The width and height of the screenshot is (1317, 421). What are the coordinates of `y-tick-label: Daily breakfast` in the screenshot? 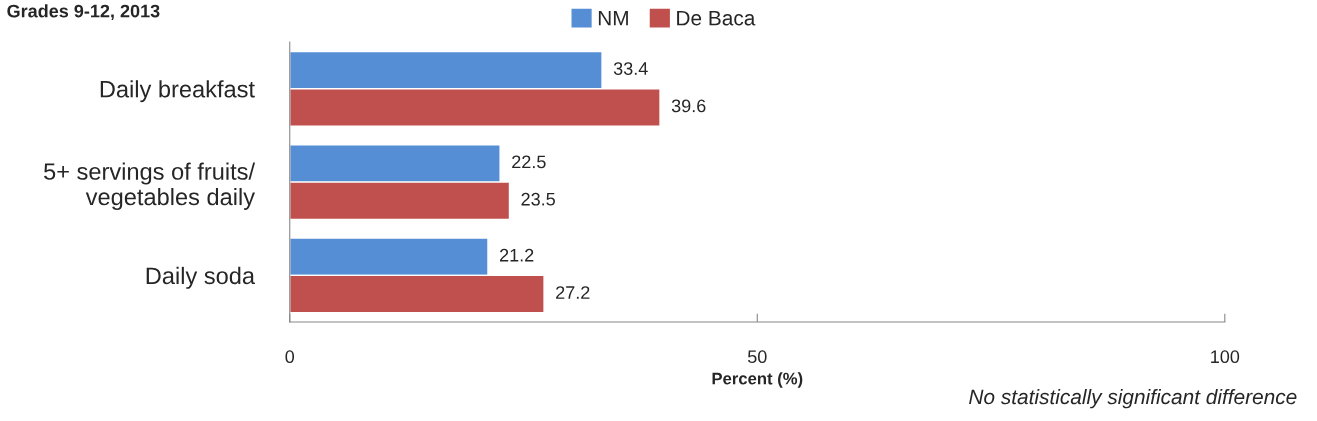 It's located at (177, 91).